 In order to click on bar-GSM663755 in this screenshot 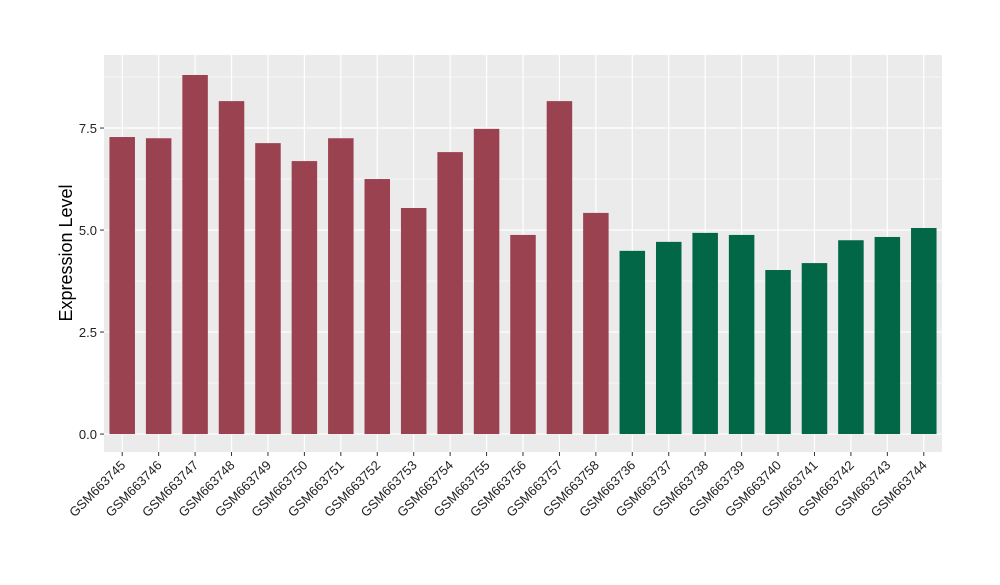, I will do `click(486, 281)`.